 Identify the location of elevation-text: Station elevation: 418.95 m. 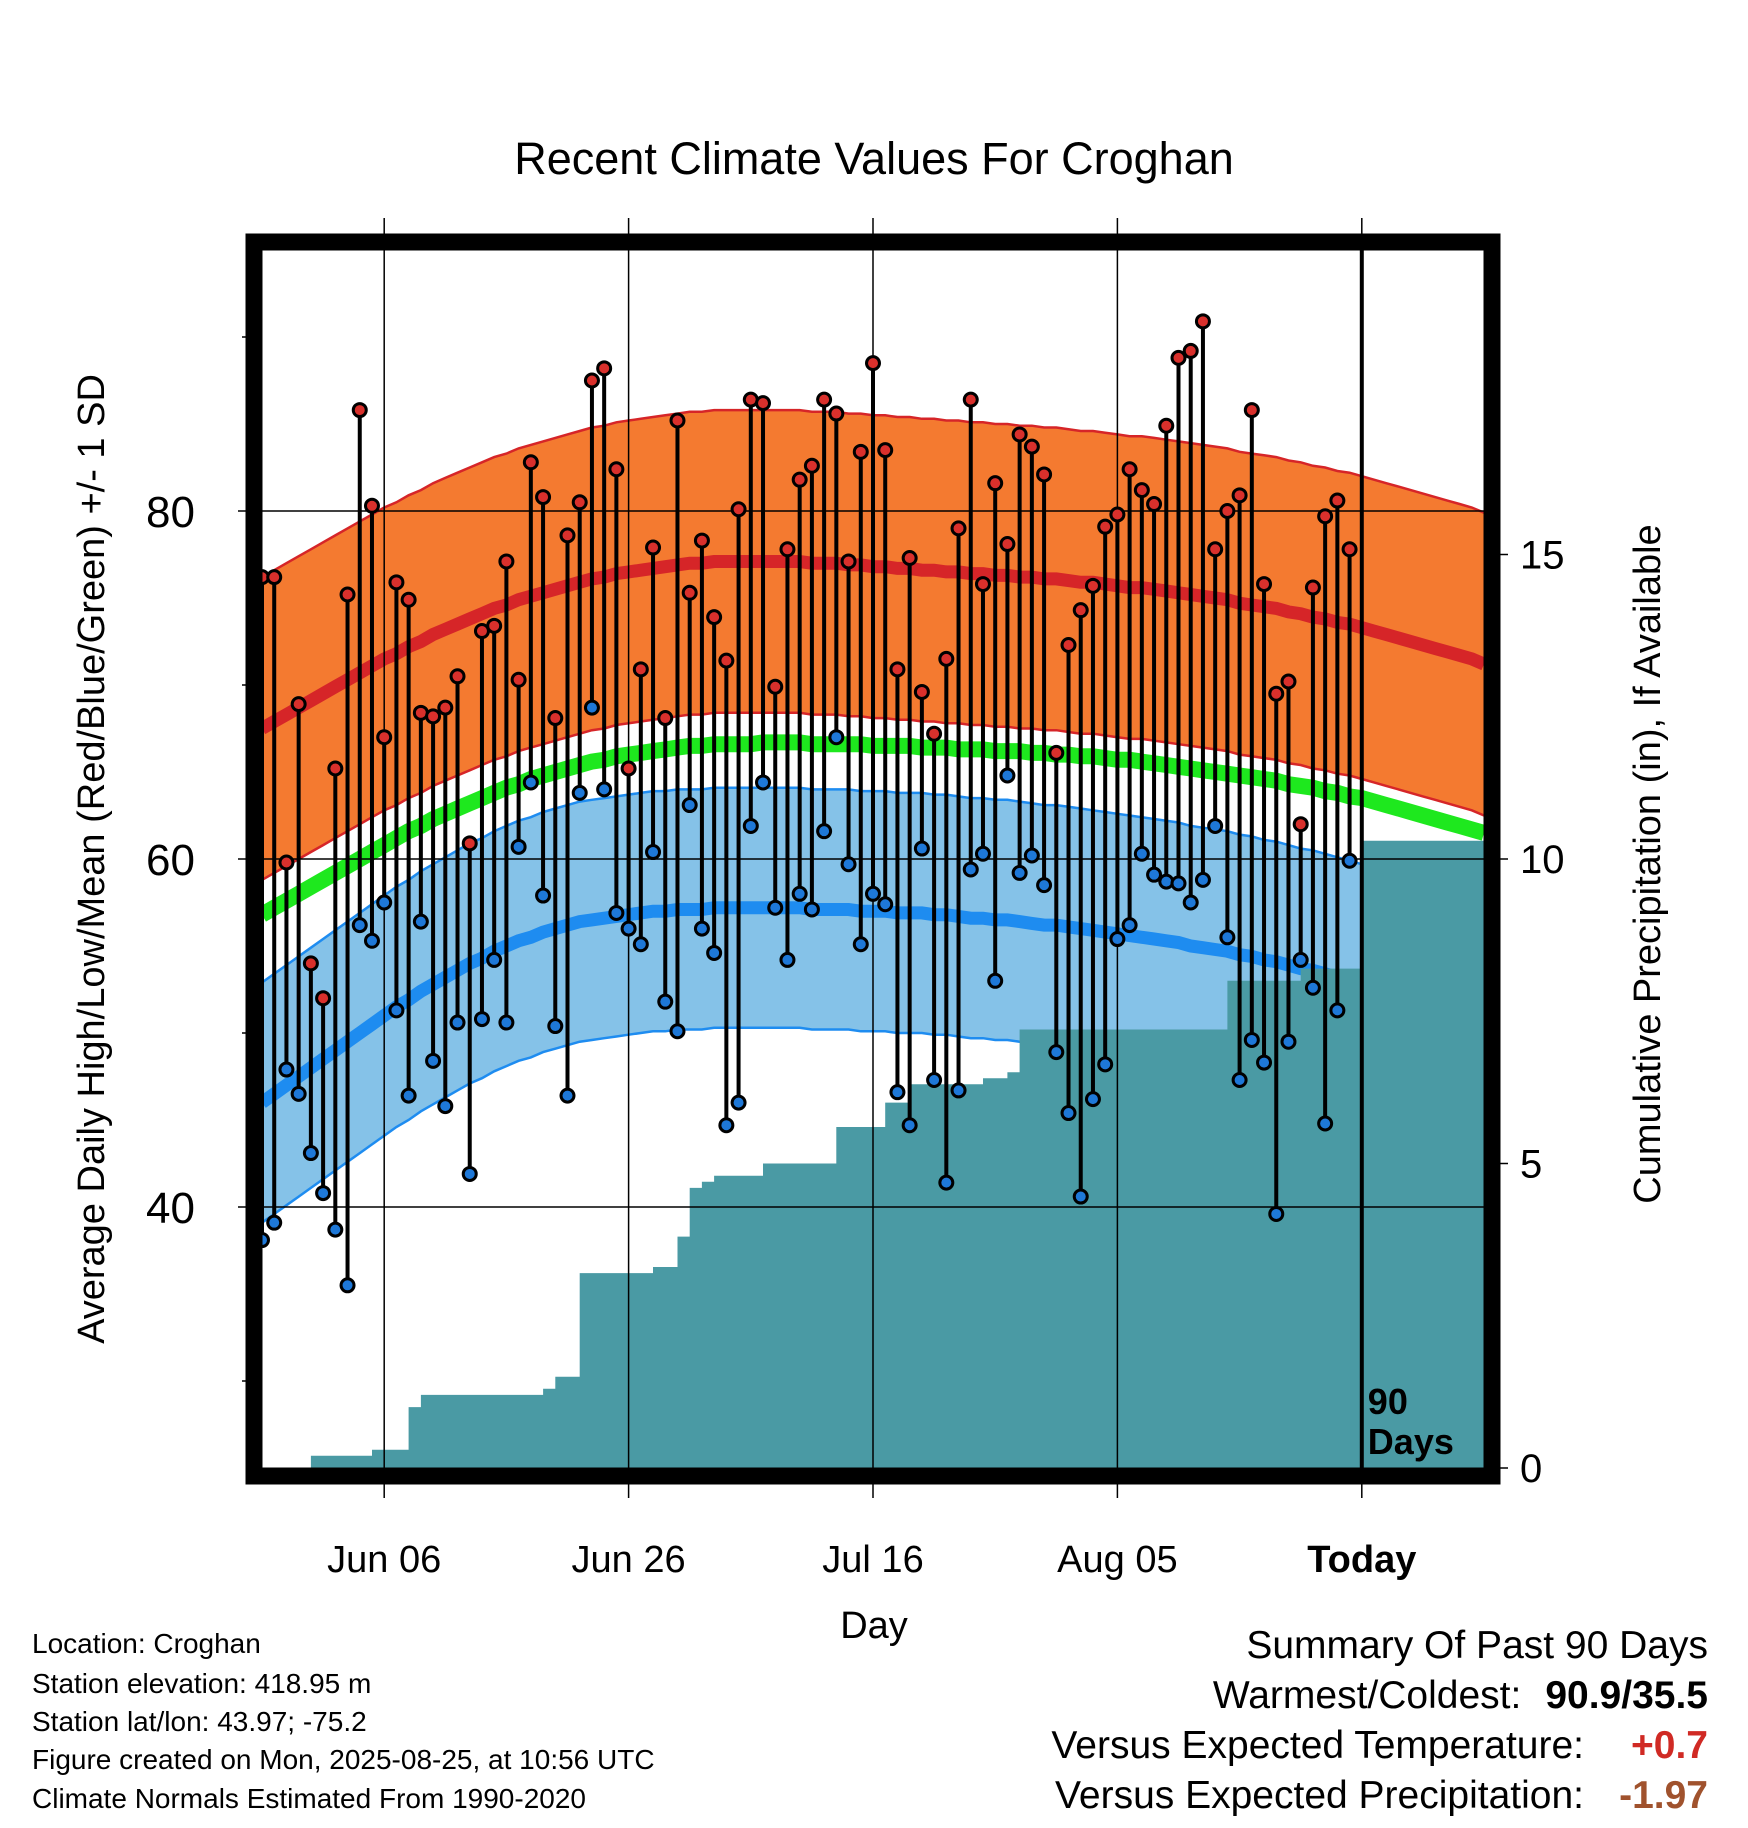
(202, 1683).